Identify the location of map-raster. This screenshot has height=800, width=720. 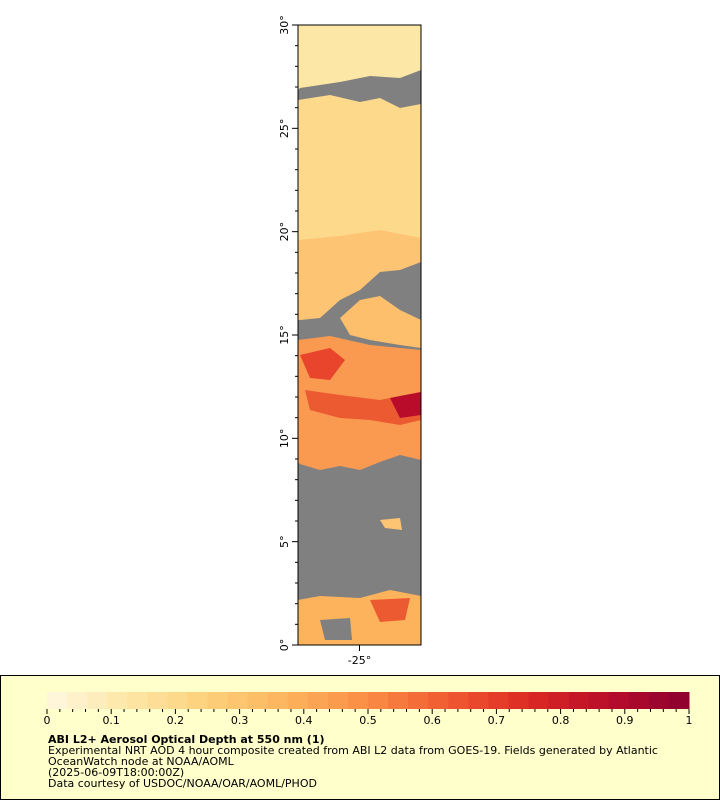
(359, 335).